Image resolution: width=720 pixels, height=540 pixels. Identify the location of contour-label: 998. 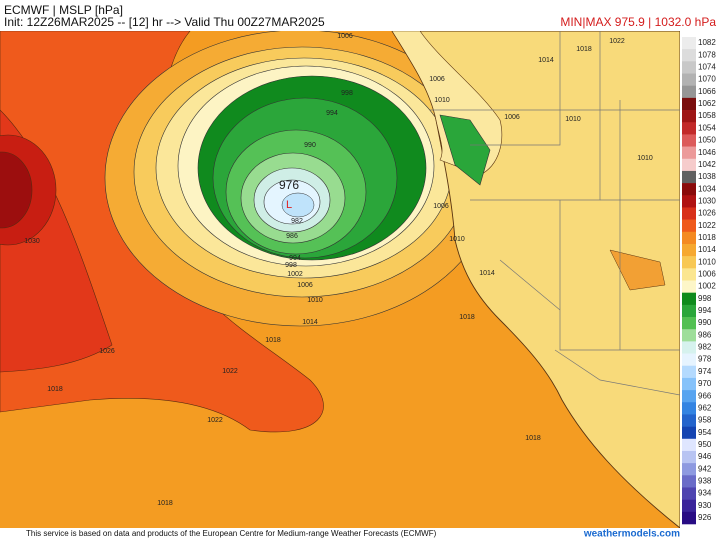
(291, 265).